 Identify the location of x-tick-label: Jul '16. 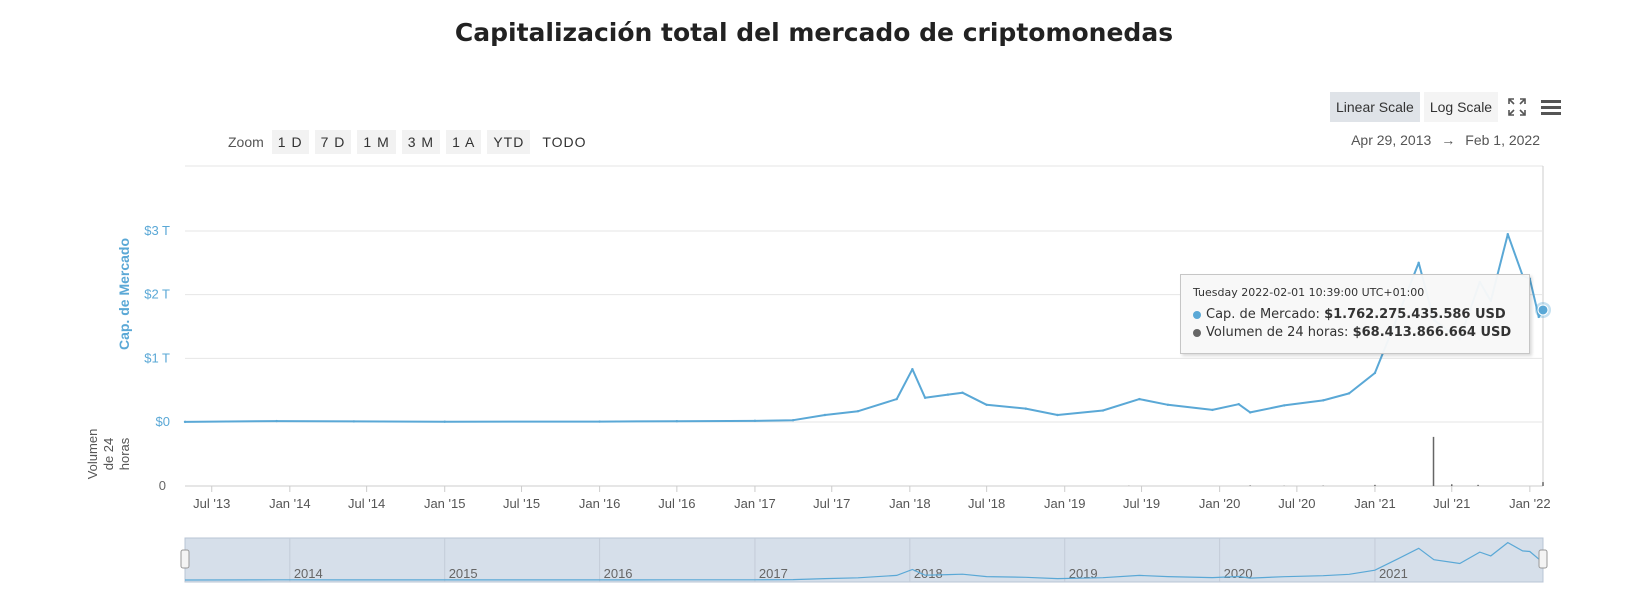
(676, 503).